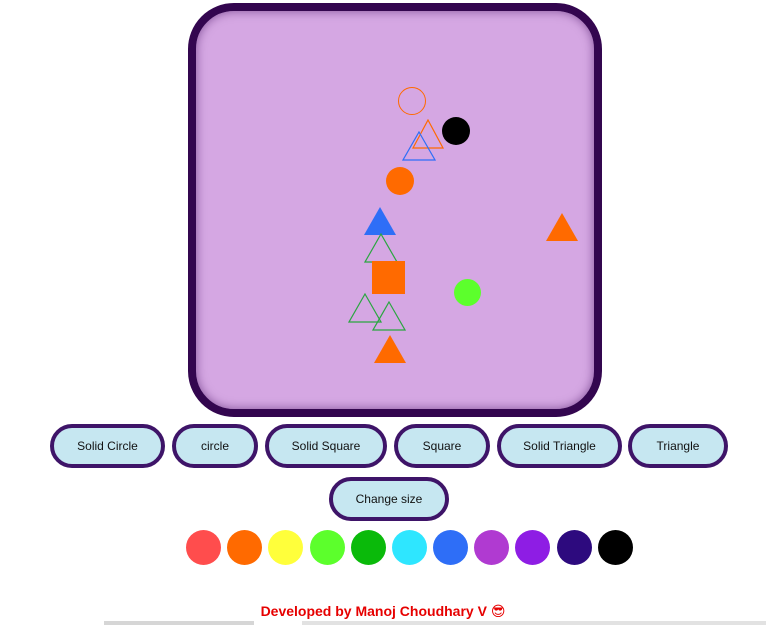  I want to click on color-swatch-black, so click(615, 547).